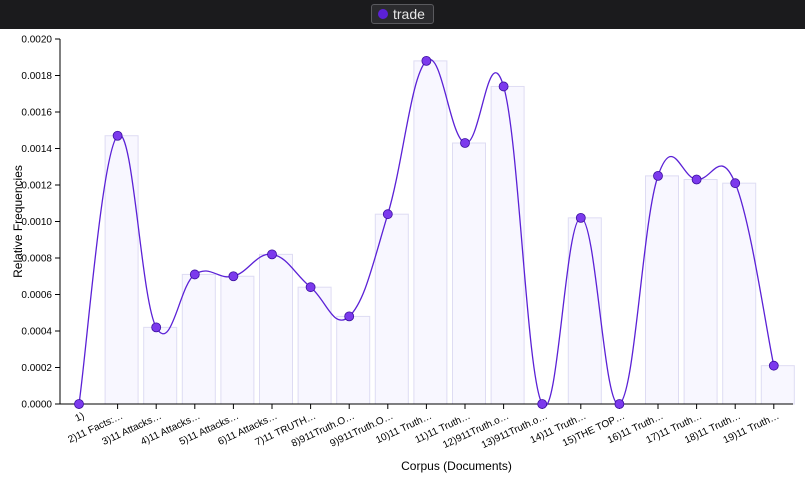  Describe the element at coordinates (36, 113) in the screenshot. I see `y-tick-label: 0.0016` at that location.